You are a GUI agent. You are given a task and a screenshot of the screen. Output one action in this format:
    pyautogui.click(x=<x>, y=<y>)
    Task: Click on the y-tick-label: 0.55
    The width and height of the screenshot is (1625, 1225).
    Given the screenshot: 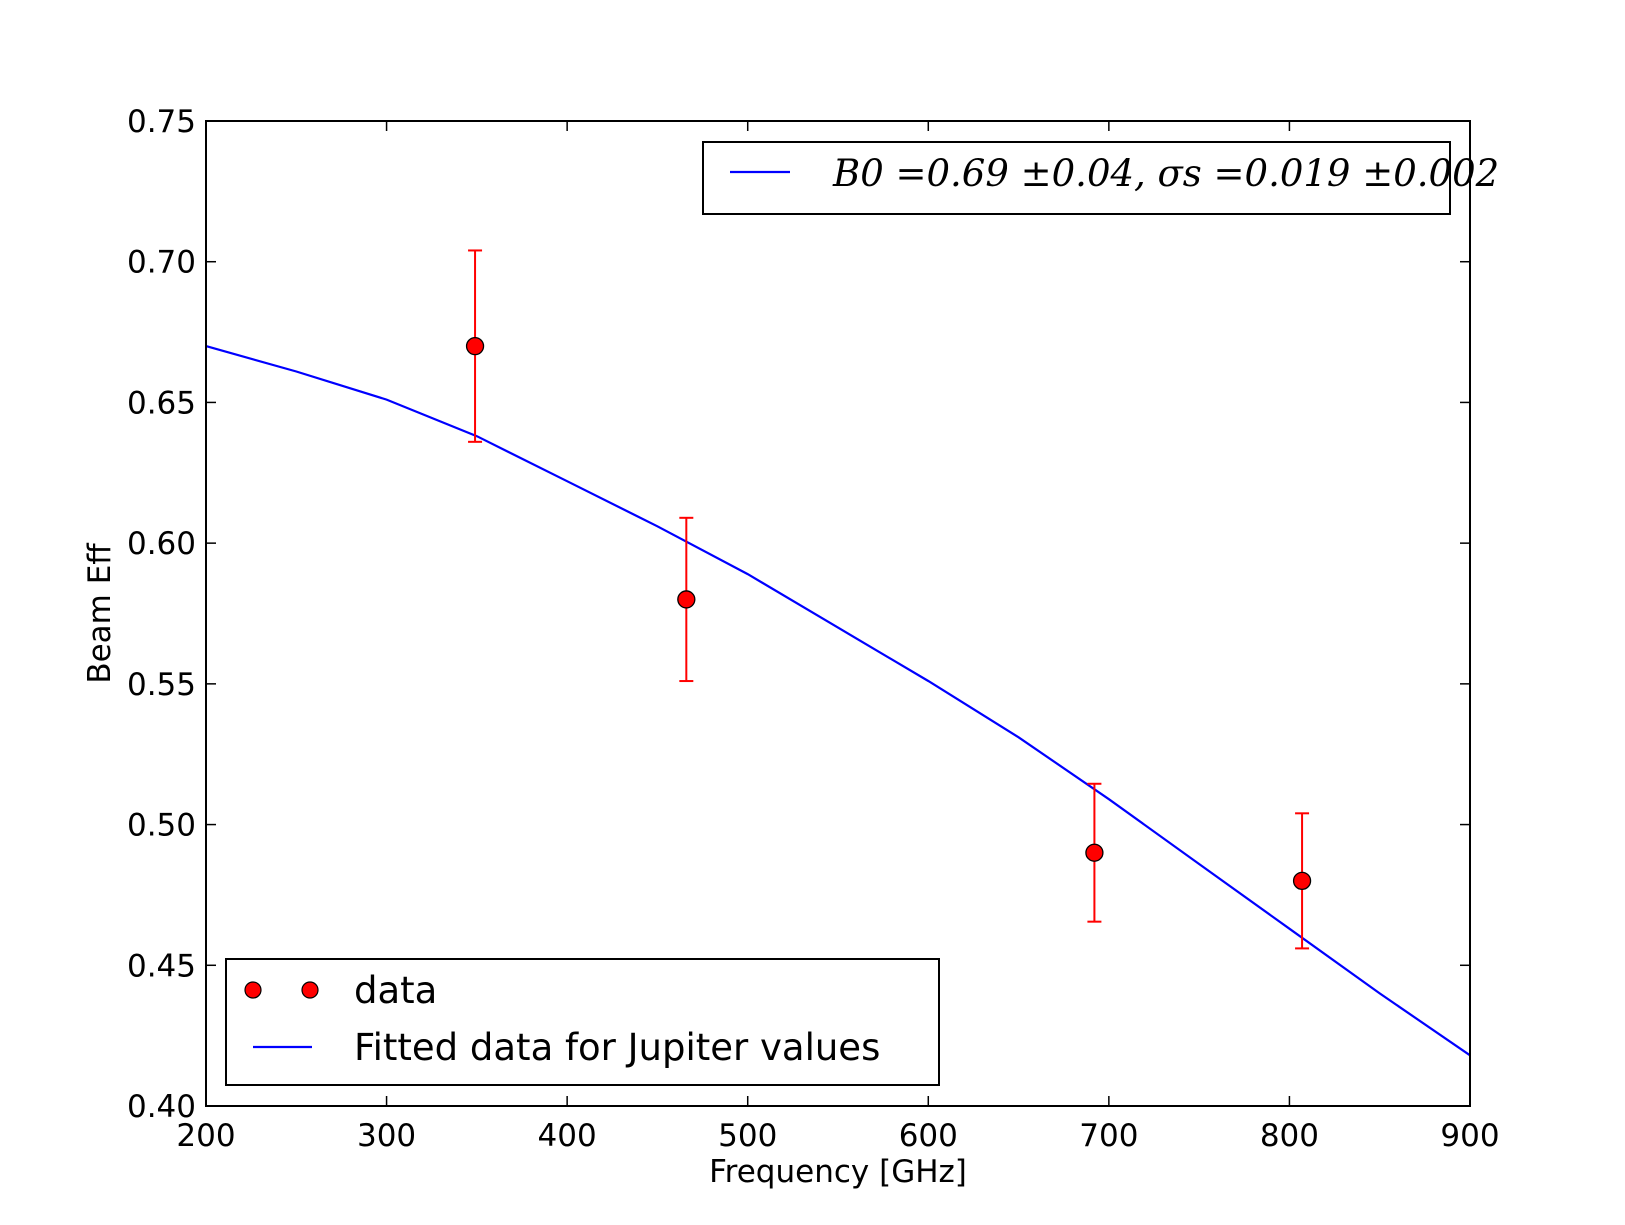 What is the action you would take?
    pyautogui.click(x=161, y=685)
    